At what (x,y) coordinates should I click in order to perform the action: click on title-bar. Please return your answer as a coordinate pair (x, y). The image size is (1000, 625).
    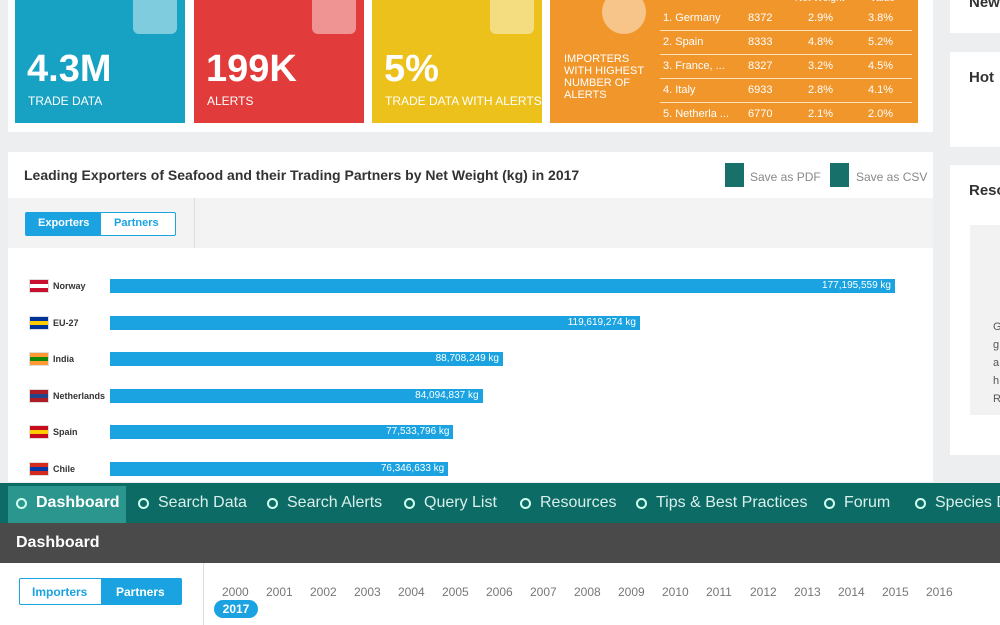
    Looking at the image, I should click on (500, 543).